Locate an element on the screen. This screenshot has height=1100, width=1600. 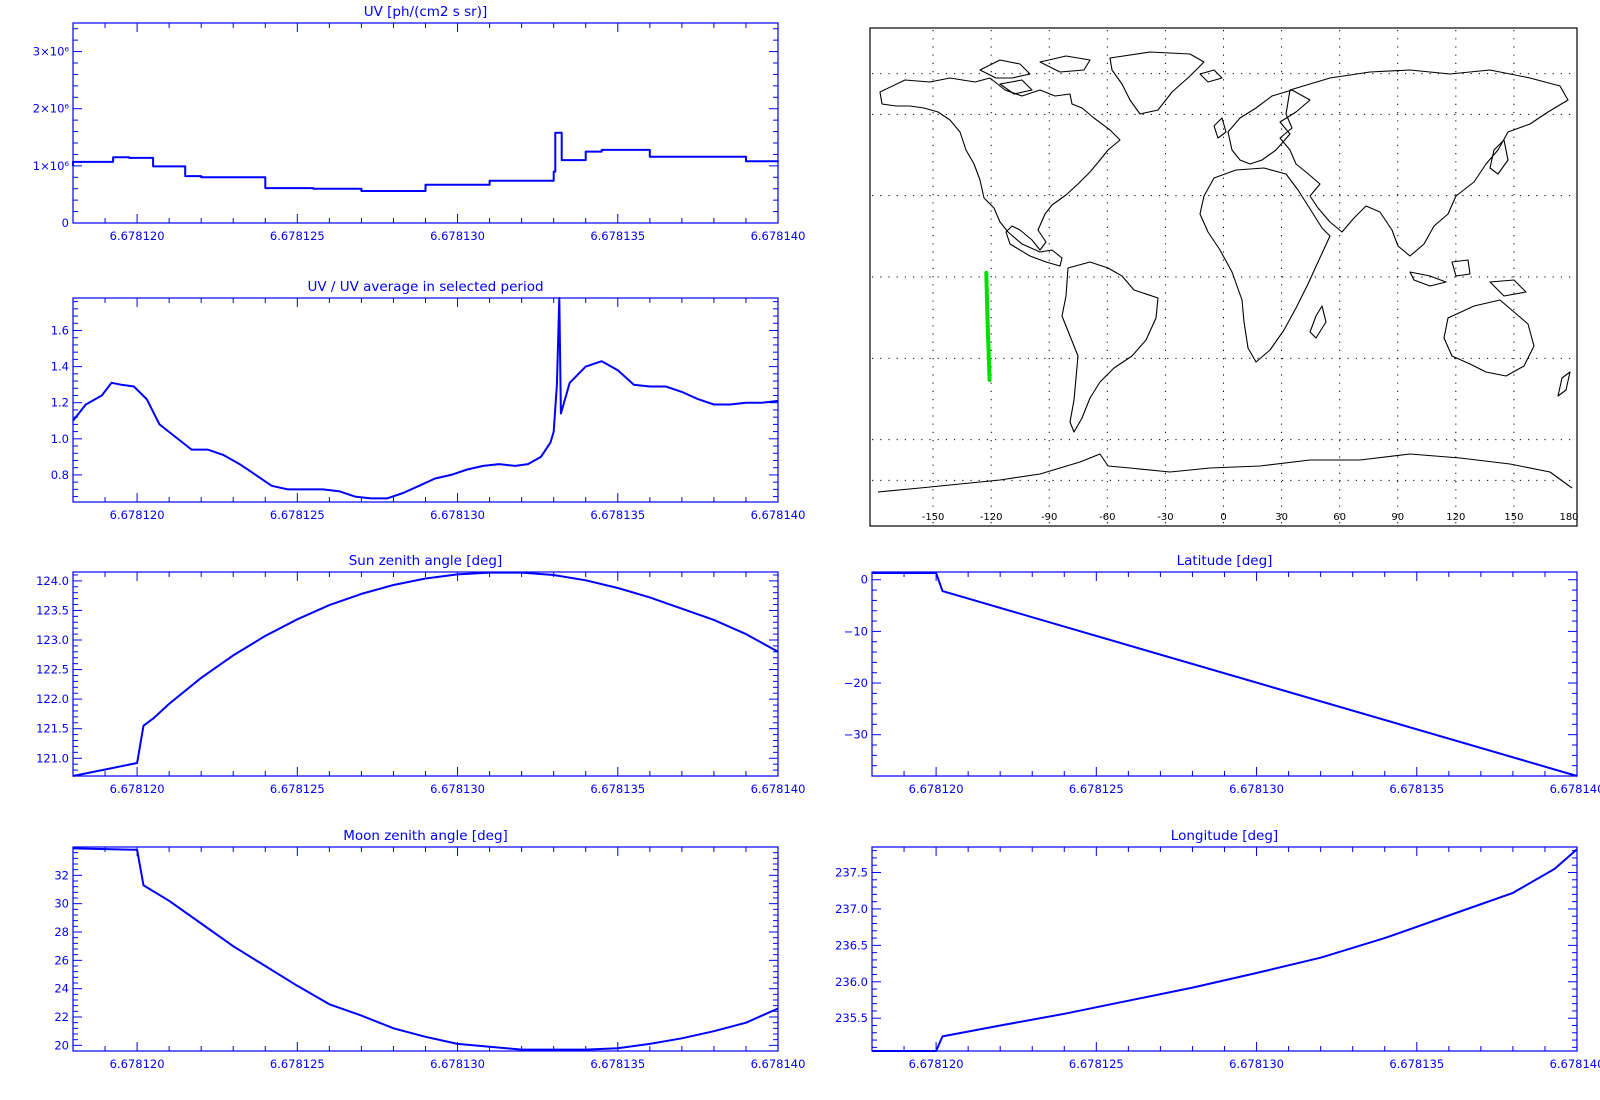
lon-tick-label: 0 is located at coordinates (1223, 517).